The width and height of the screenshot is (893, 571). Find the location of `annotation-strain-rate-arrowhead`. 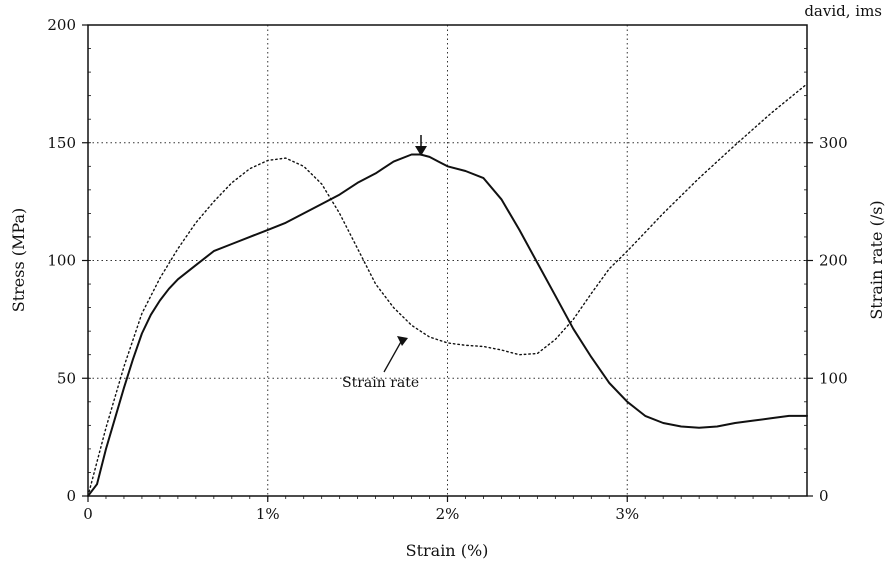

annotation-strain-rate-arrowhead is located at coordinates (402, 341).